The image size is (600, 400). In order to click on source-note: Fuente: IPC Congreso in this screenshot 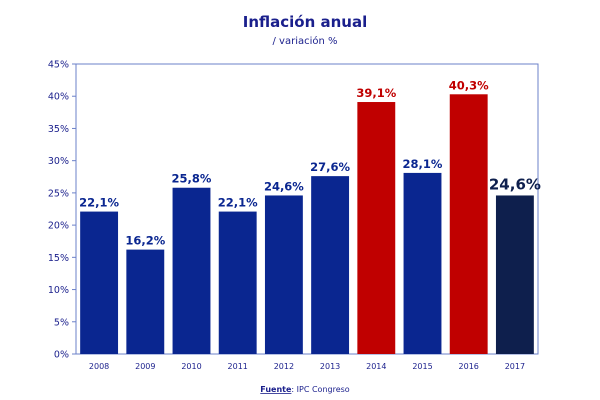, I will do `click(305, 389)`.